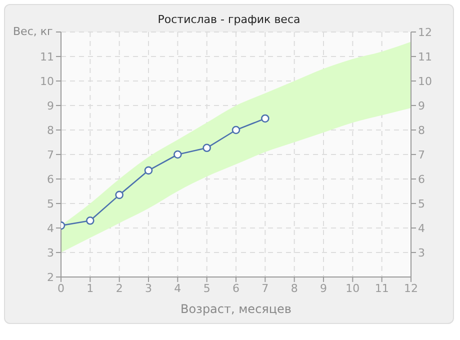  What do you see at coordinates (421, 253) in the screenshot?
I see `y2-tick-label: 3` at bounding box center [421, 253].